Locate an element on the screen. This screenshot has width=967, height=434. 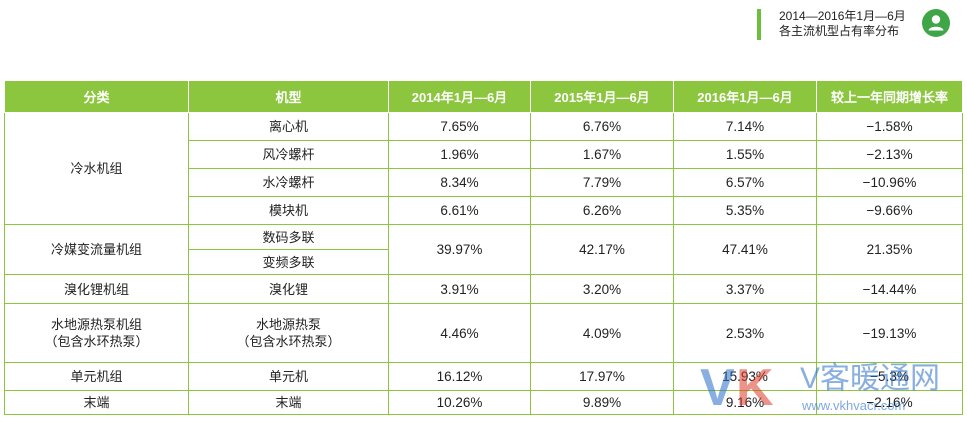
category-line1: 水地源热泵机组 is located at coordinates (96, 324).